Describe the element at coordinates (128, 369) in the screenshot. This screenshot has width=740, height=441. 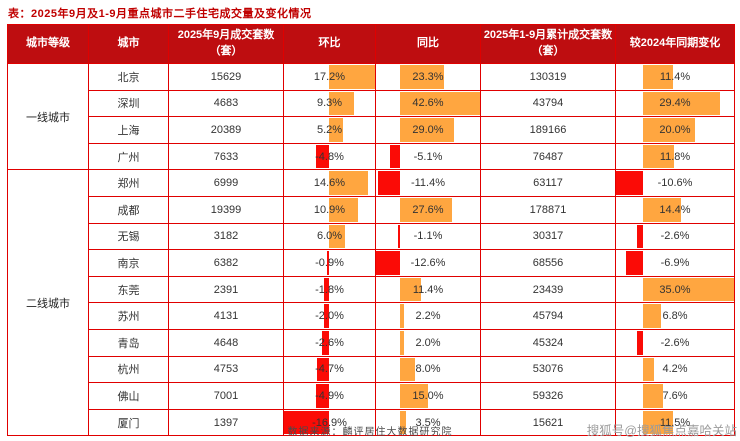
I see `city-cell: 杭州` at that location.